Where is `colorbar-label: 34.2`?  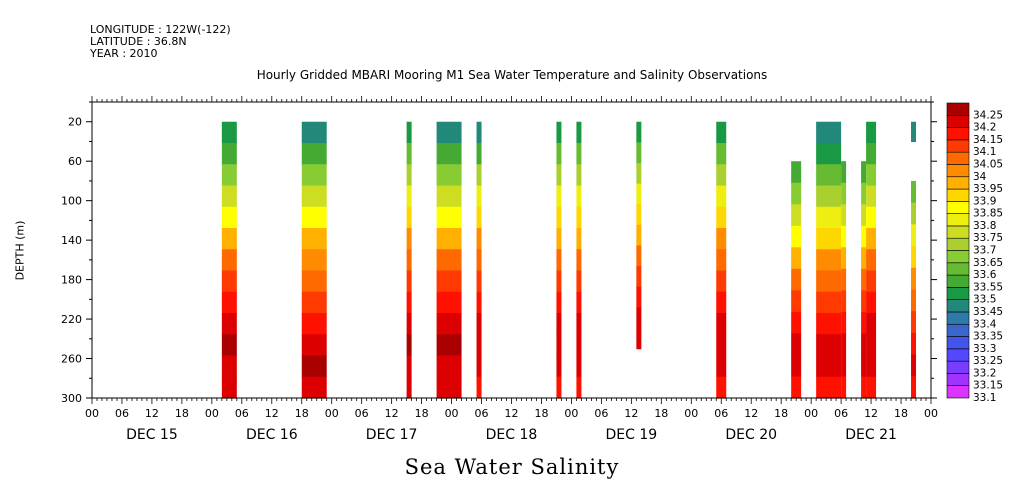 colorbar-label: 34.2 is located at coordinates (984, 128).